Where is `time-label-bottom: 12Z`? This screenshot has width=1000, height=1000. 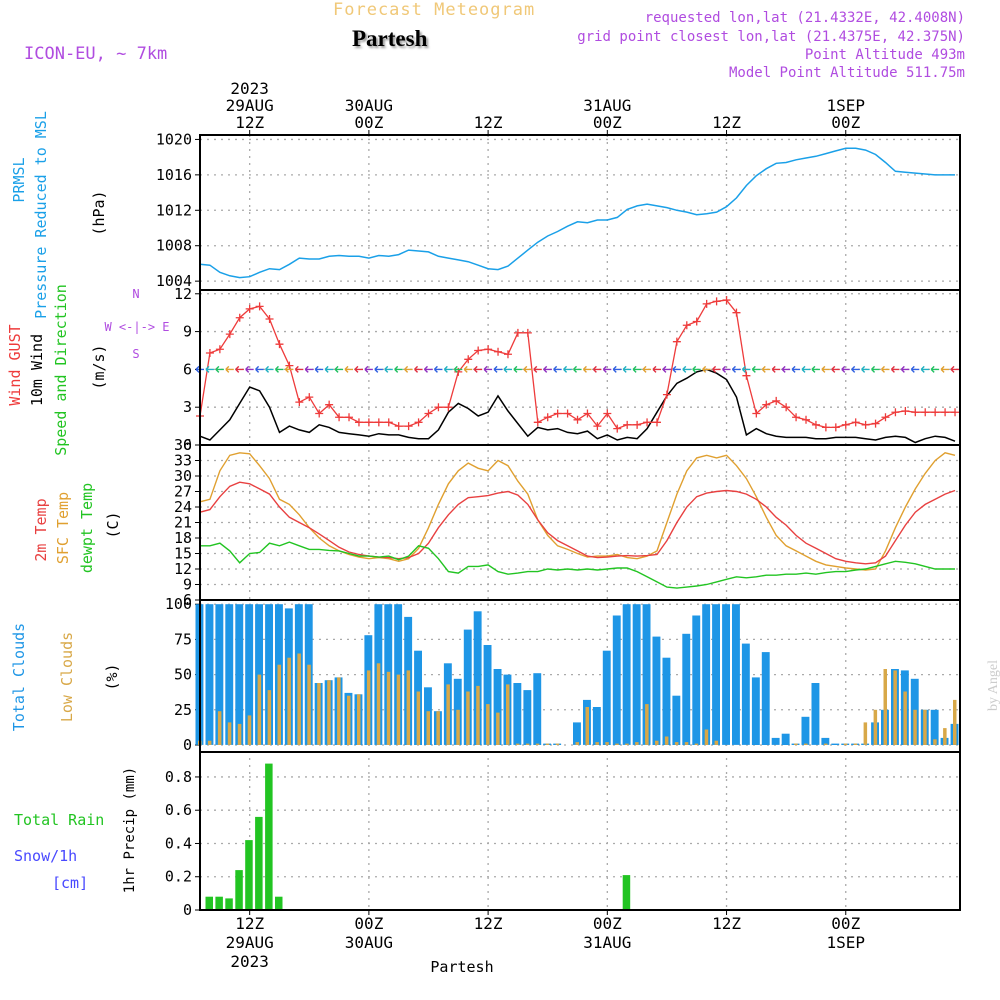
time-label-bottom: 12Z is located at coordinates (249, 923).